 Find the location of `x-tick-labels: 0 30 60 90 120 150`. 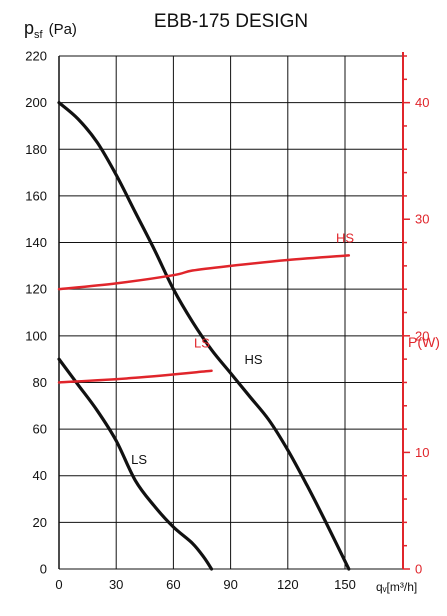

x-tick-labels: 0 30 60 90 120 150 is located at coordinates (205, 584).